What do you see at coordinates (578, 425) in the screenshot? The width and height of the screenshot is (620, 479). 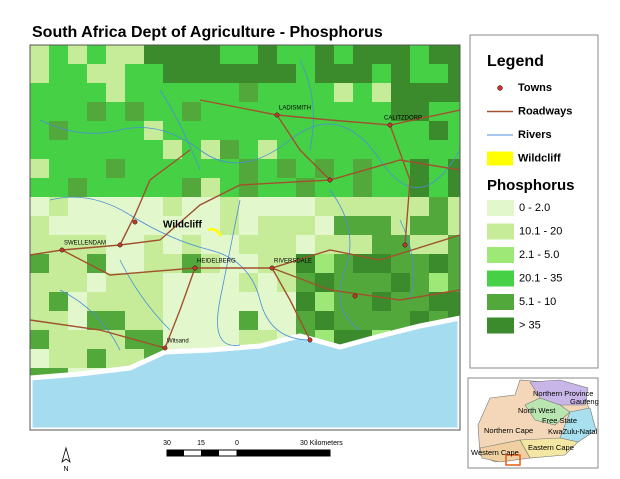 I see `province-kzn` at bounding box center [578, 425].